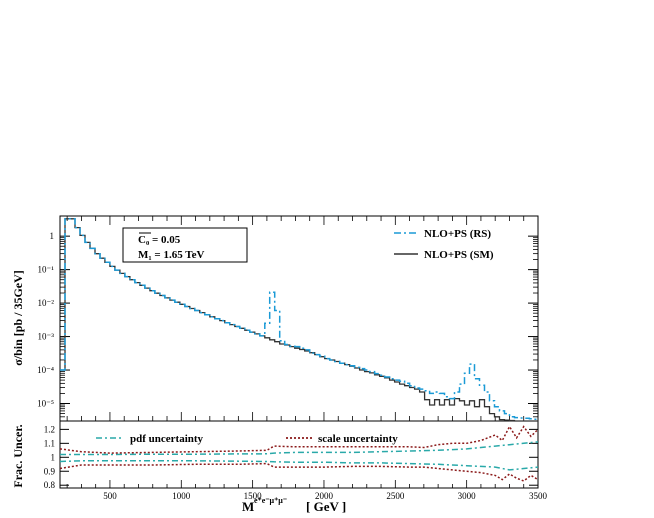 Image resolution: width=654 pixels, height=518 pixels. I want to click on y-tick-label: 10⁻³, so click(46, 337).